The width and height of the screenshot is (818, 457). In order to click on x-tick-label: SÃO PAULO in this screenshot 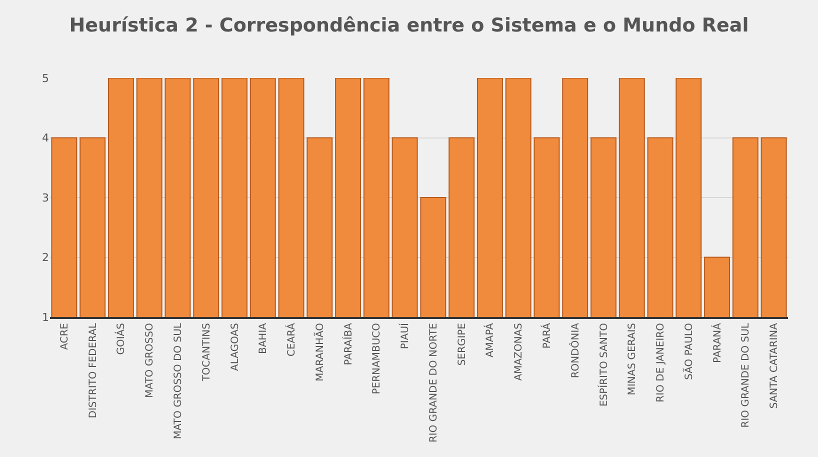, I will do `click(688, 351)`.